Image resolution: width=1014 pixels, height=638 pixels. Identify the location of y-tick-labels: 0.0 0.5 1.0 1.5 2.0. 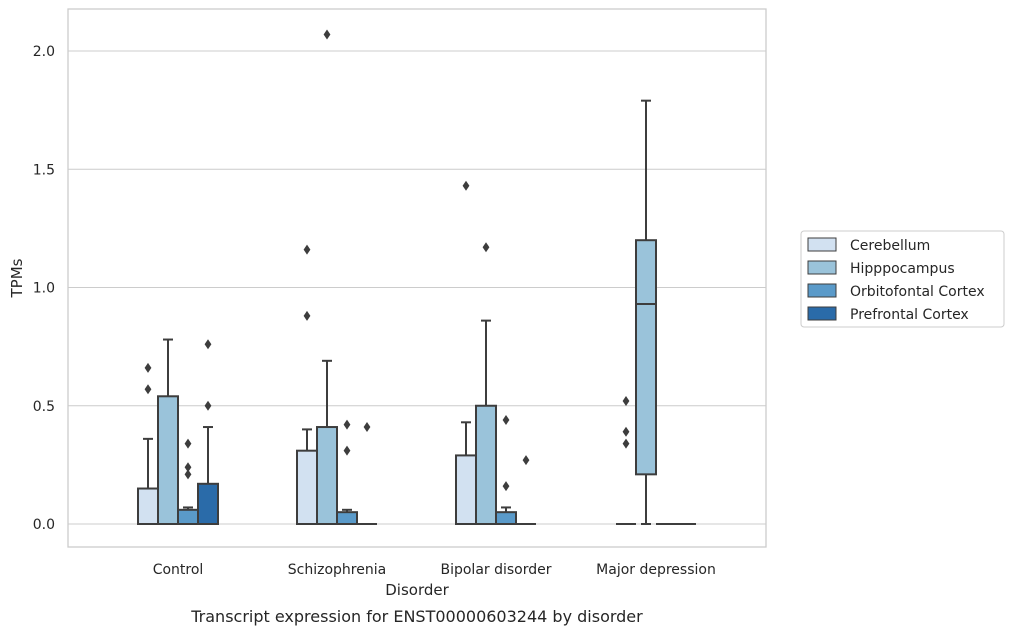
(44, 288).